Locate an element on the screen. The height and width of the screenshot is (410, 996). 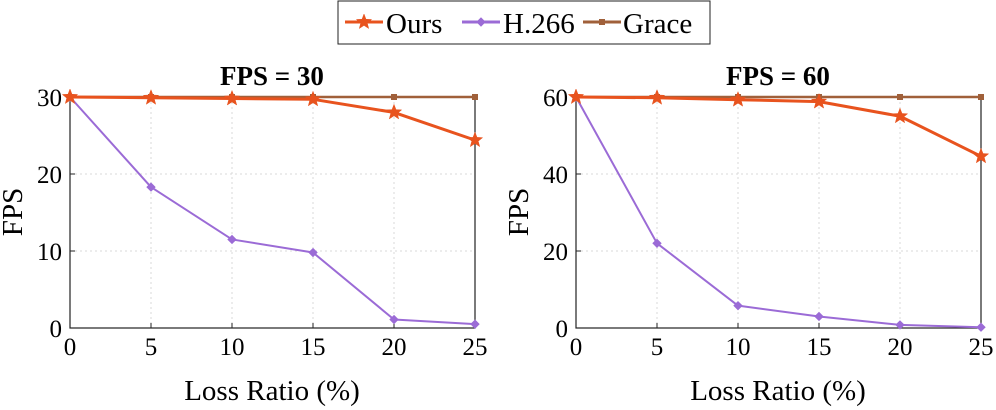
legend-marker-h266 is located at coordinates (481, 22).